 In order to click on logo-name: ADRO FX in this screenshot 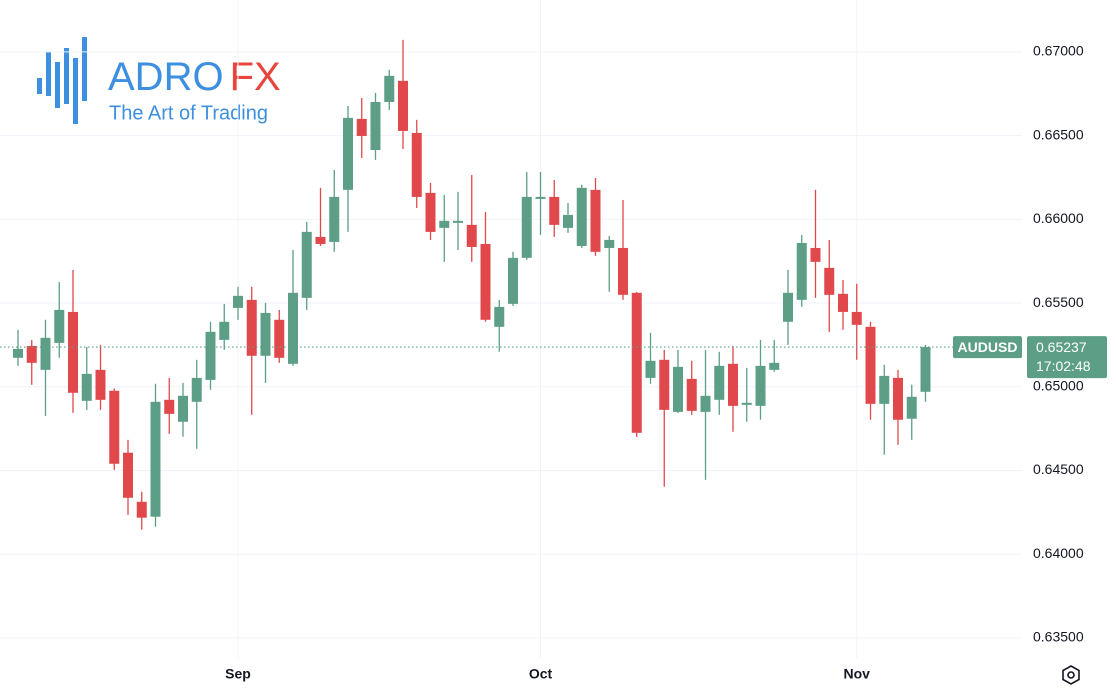, I will do `click(194, 77)`.